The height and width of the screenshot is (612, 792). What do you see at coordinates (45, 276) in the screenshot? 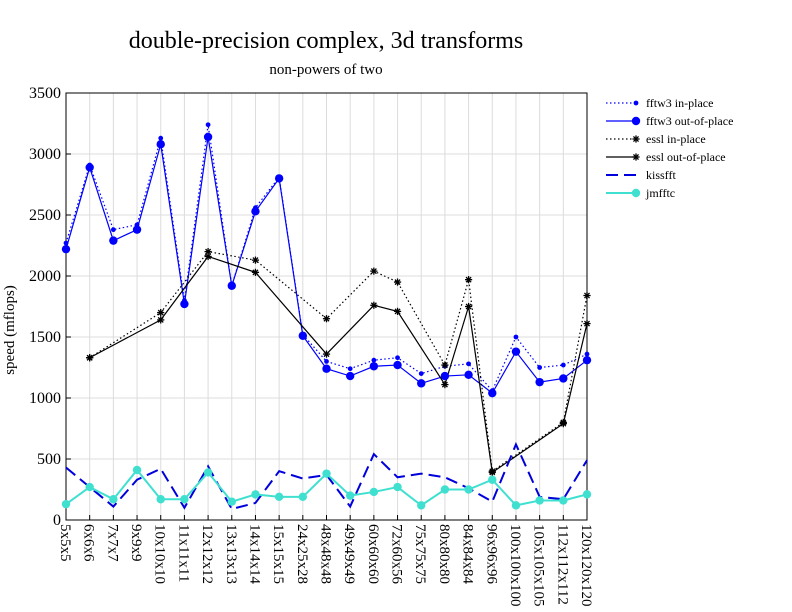
I see `y-tick-label: 2000` at bounding box center [45, 276].